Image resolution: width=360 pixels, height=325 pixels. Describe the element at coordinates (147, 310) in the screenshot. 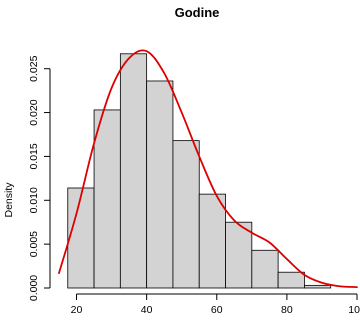

I see `x-tick-label: 40` at that location.